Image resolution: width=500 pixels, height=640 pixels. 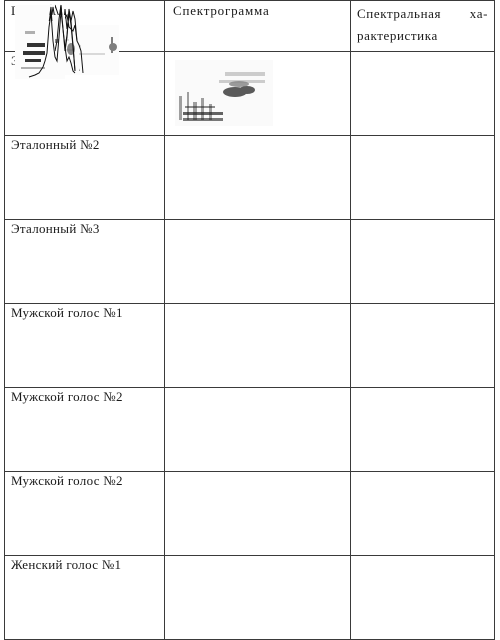 What do you see at coordinates (257, 26) in the screenshot?
I see `header-spectrogram: Спектрограмма` at bounding box center [257, 26].